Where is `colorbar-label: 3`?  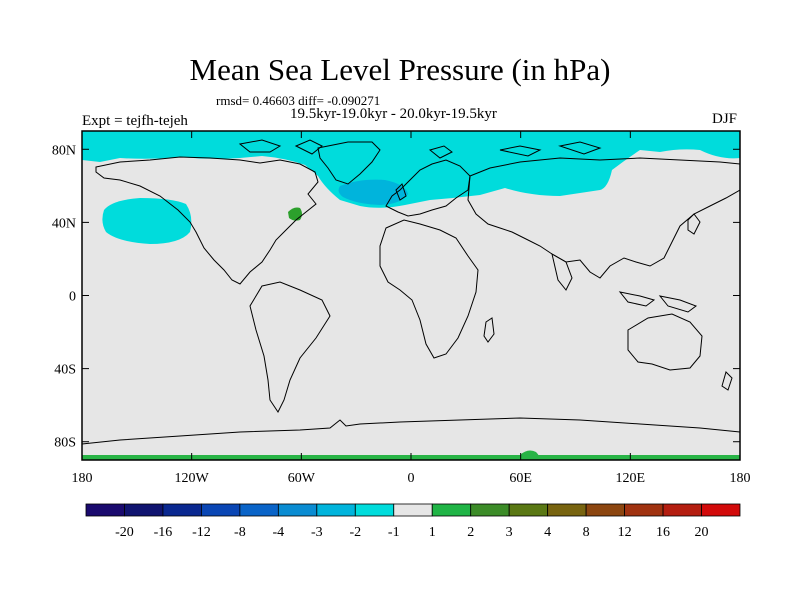
colorbar-label: 3 is located at coordinates (509, 532).